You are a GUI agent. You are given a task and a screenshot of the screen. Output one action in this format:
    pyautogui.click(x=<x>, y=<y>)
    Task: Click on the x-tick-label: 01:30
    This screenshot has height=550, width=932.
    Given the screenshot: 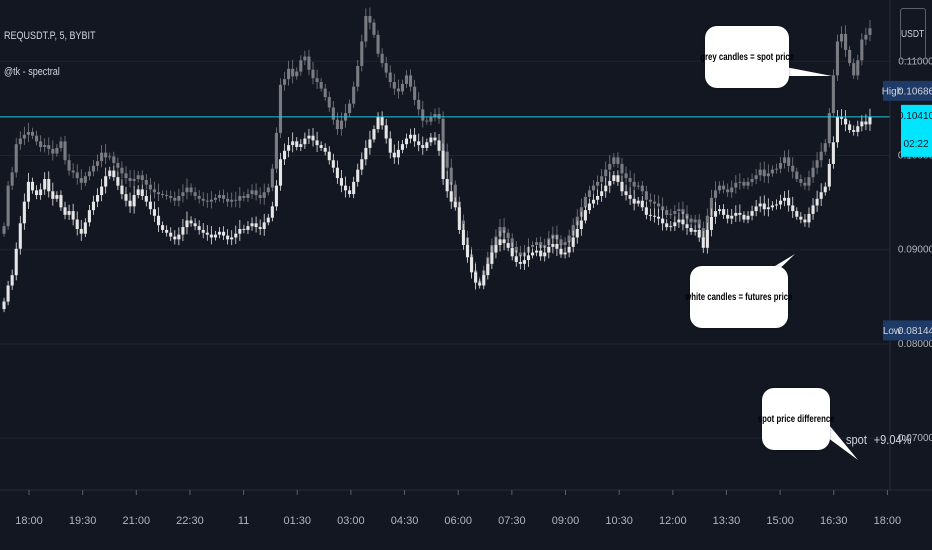 What is the action you would take?
    pyautogui.click(x=297, y=521)
    